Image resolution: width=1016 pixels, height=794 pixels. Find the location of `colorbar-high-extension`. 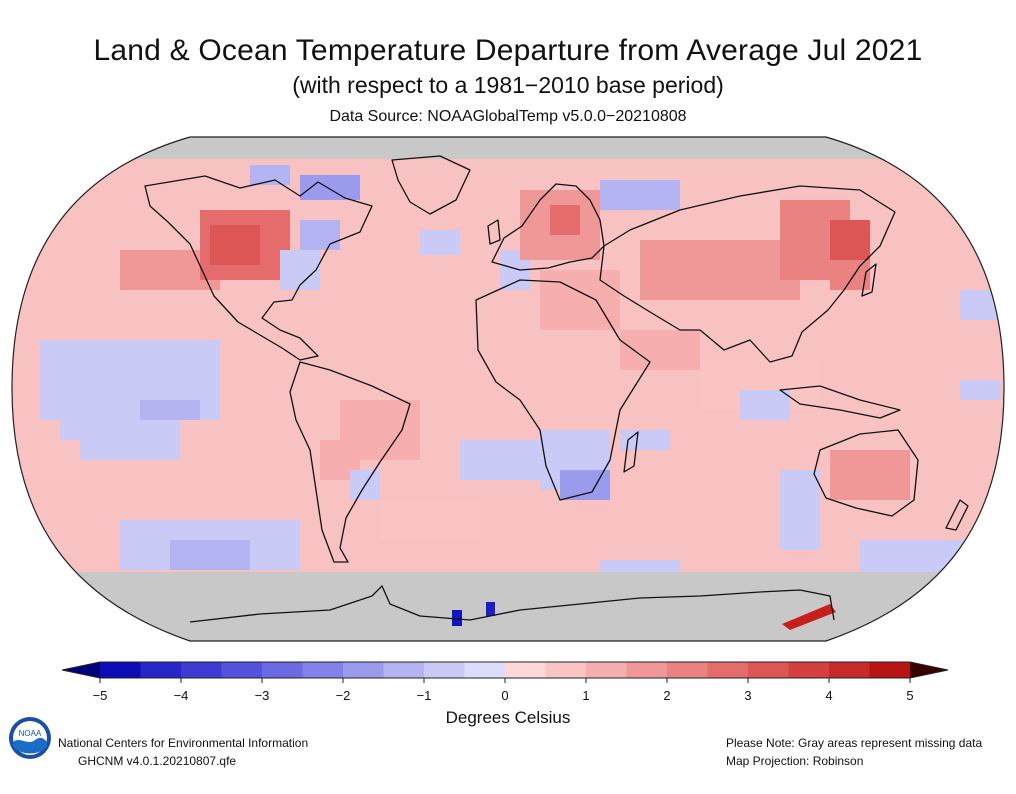

colorbar-high-extension is located at coordinates (929, 670).